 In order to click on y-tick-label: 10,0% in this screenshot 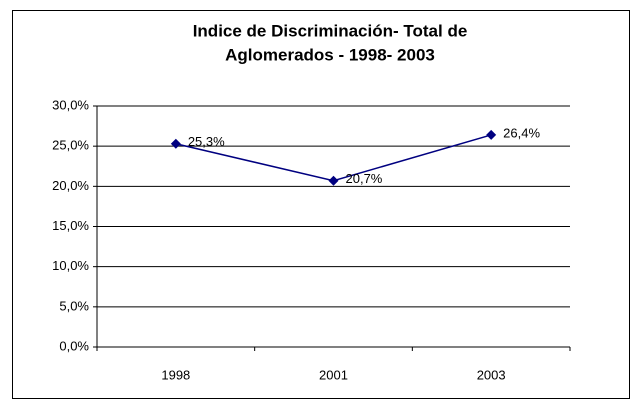, I will do `click(70, 265)`.